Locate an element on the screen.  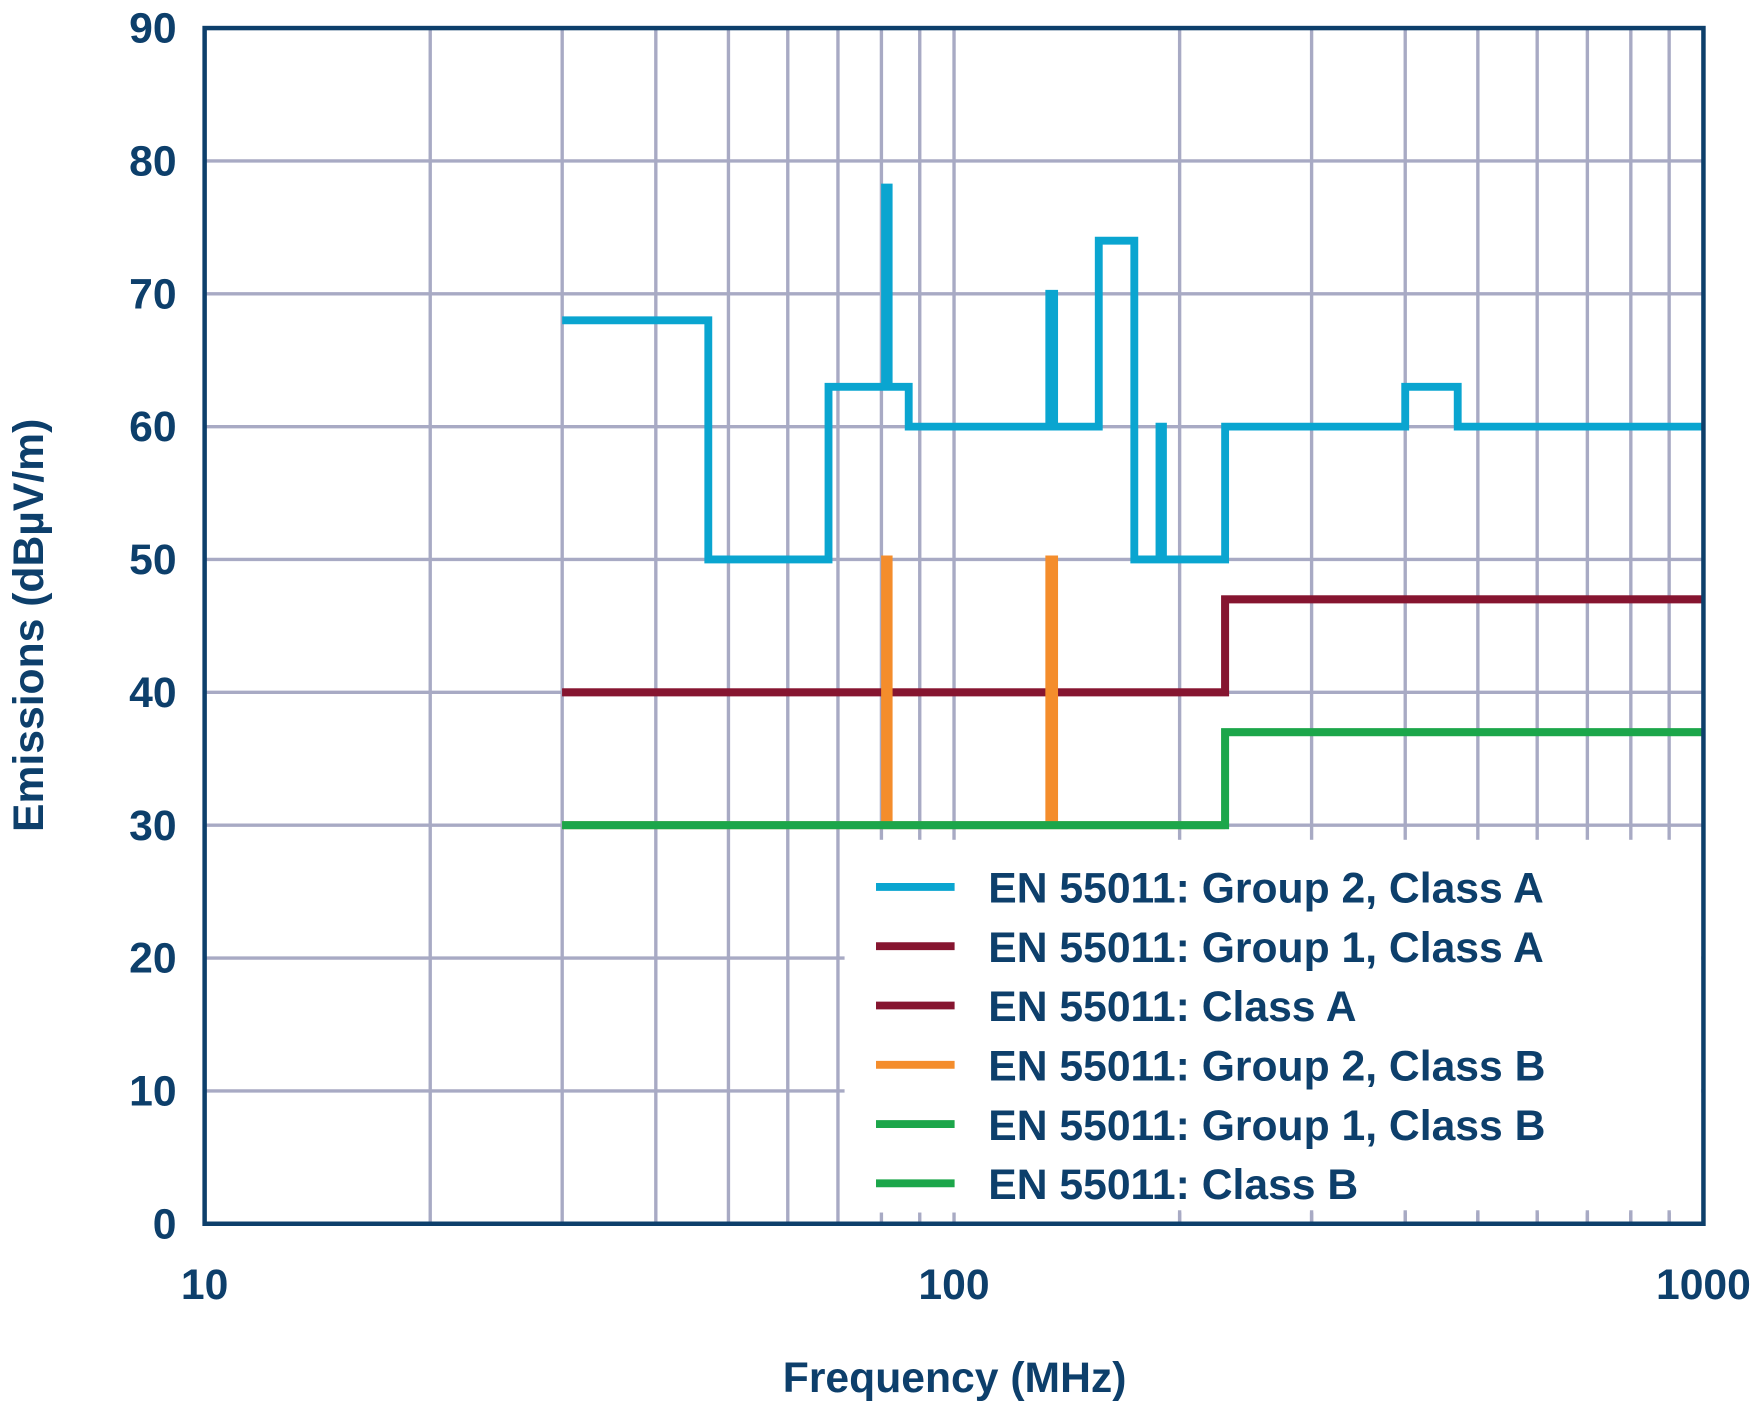
x-tick-label: 1000 is located at coordinates (1703, 1285).